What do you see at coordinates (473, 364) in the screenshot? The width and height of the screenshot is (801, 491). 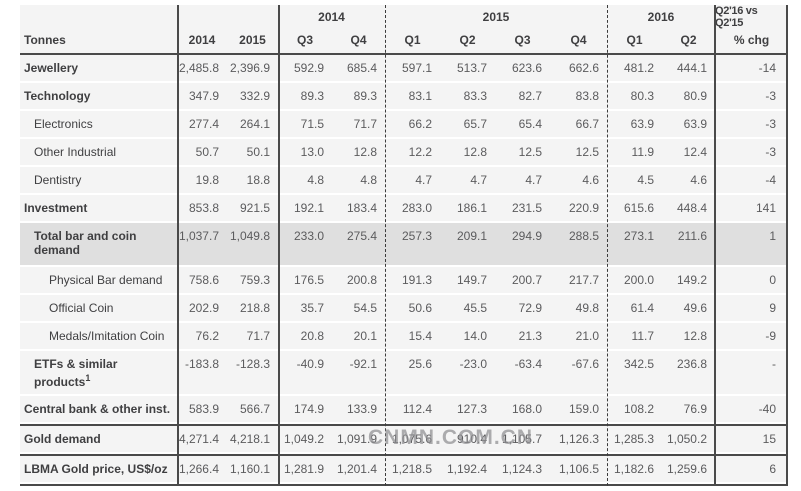 I see `value-cell: -23.0` at bounding box center [473, 364].